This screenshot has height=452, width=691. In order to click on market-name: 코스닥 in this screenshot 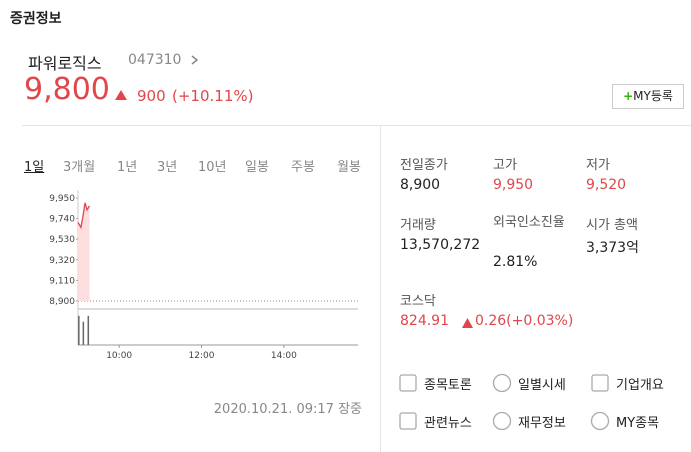, I will do `click(418, 301)`.